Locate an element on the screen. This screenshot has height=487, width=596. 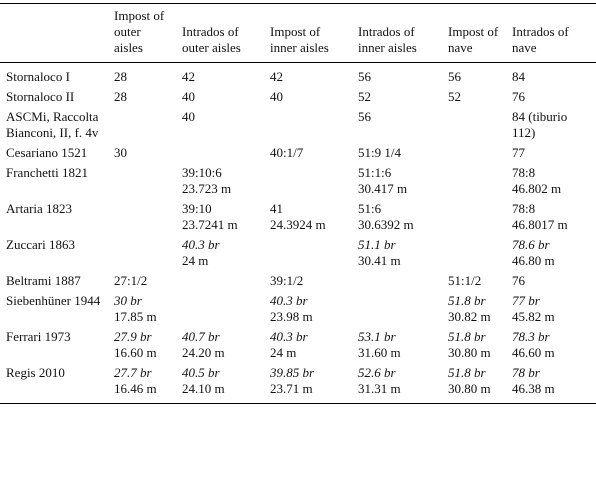
table-cell: 51:1/2 is located at coordinates (474, 281).